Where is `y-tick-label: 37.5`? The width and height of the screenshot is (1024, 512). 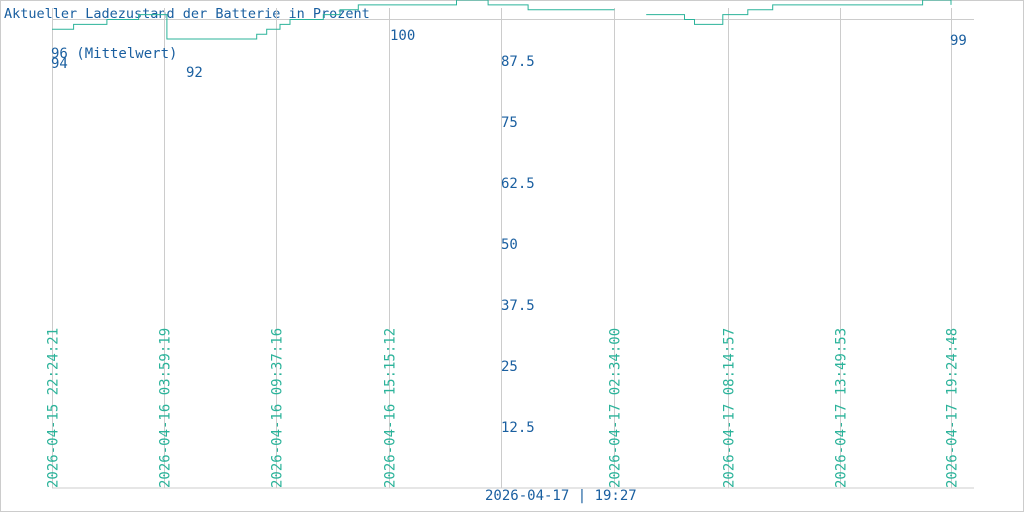 y-tick-label: 37.5 is located at coordinates (518, 306).